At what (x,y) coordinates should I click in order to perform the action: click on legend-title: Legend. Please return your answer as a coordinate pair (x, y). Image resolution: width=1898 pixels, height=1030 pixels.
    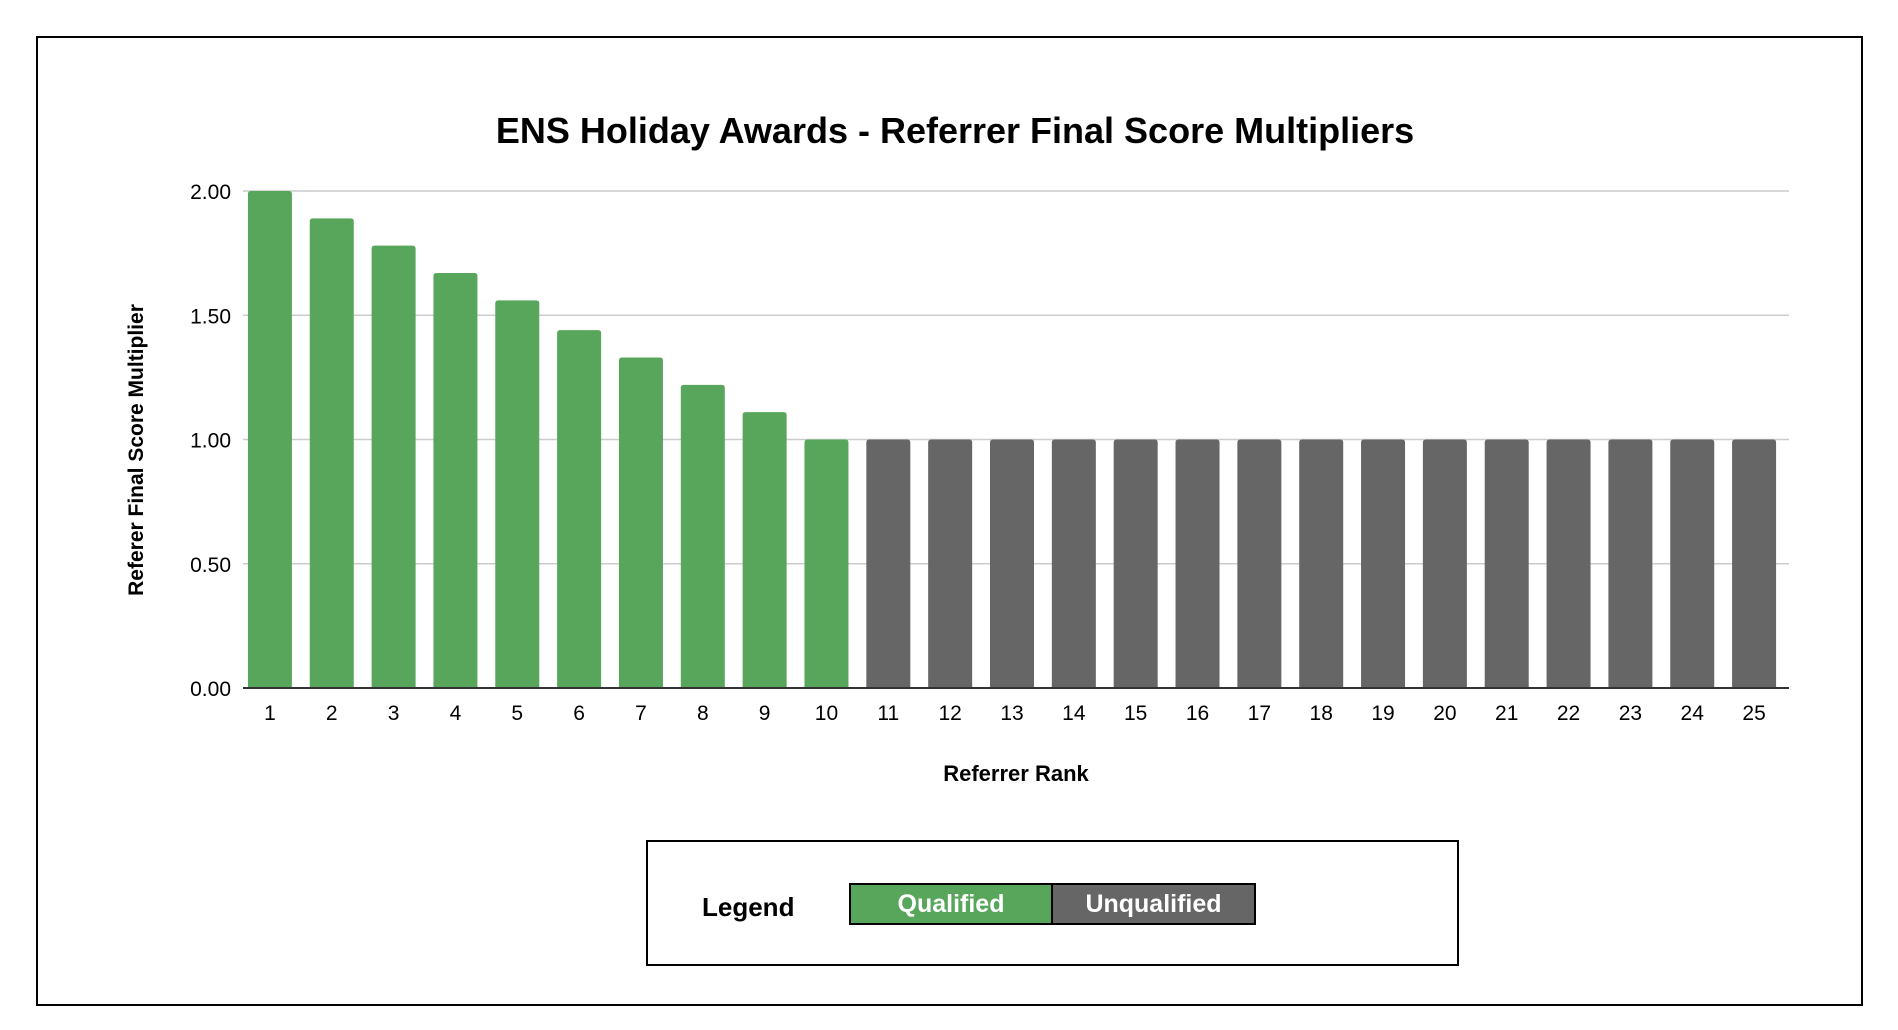
    Looking at the image, I should click on (748, 907).